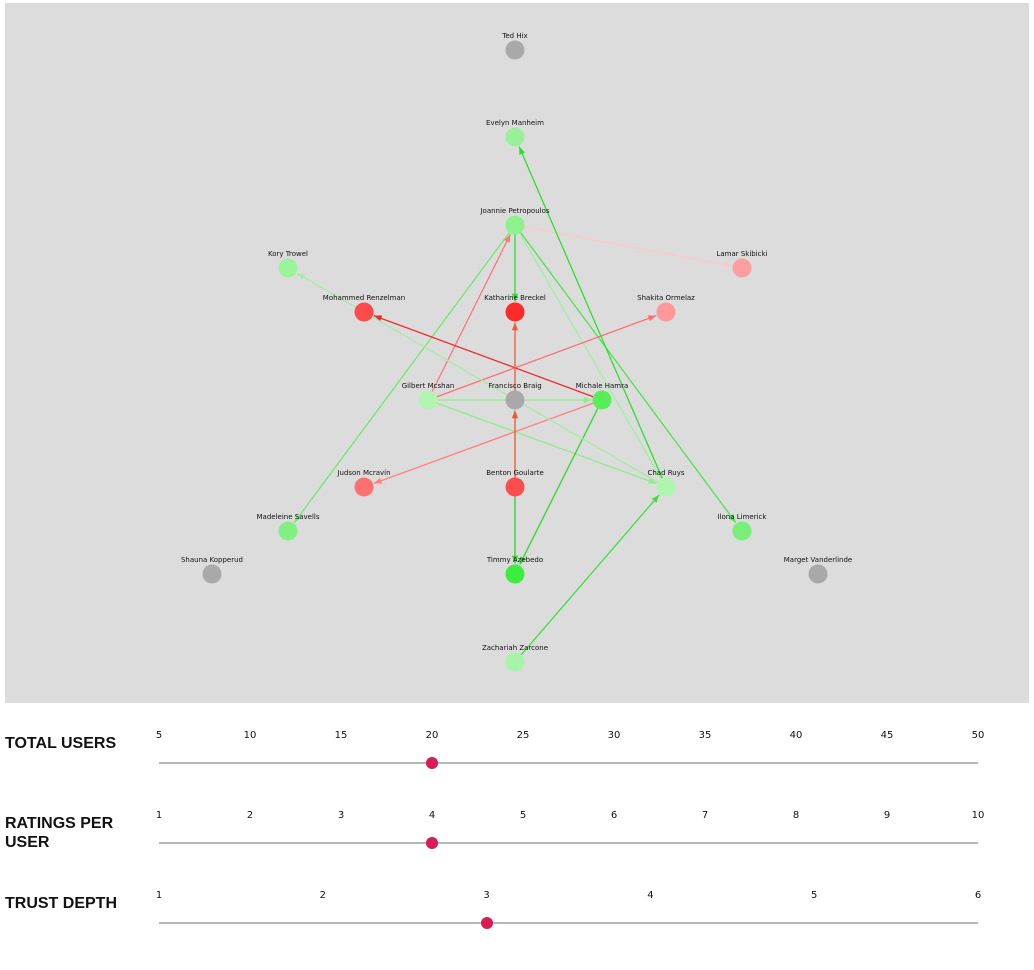 The image size is (1034, 970). I want to click on node-kory: Kory Trowel, so click(288, 264).